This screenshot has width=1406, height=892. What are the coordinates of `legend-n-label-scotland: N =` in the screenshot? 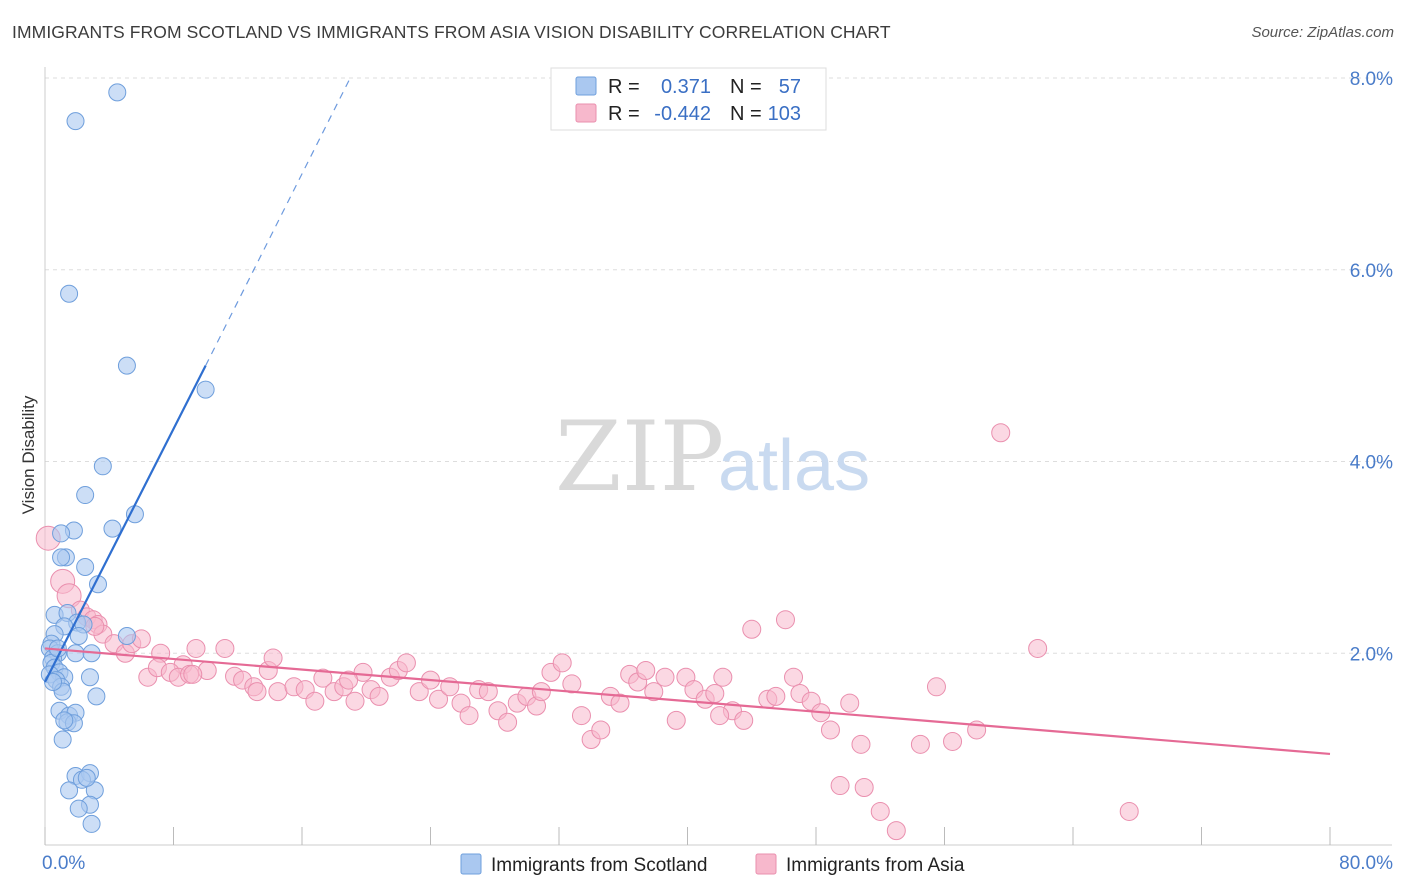 It's located at (746, 87).